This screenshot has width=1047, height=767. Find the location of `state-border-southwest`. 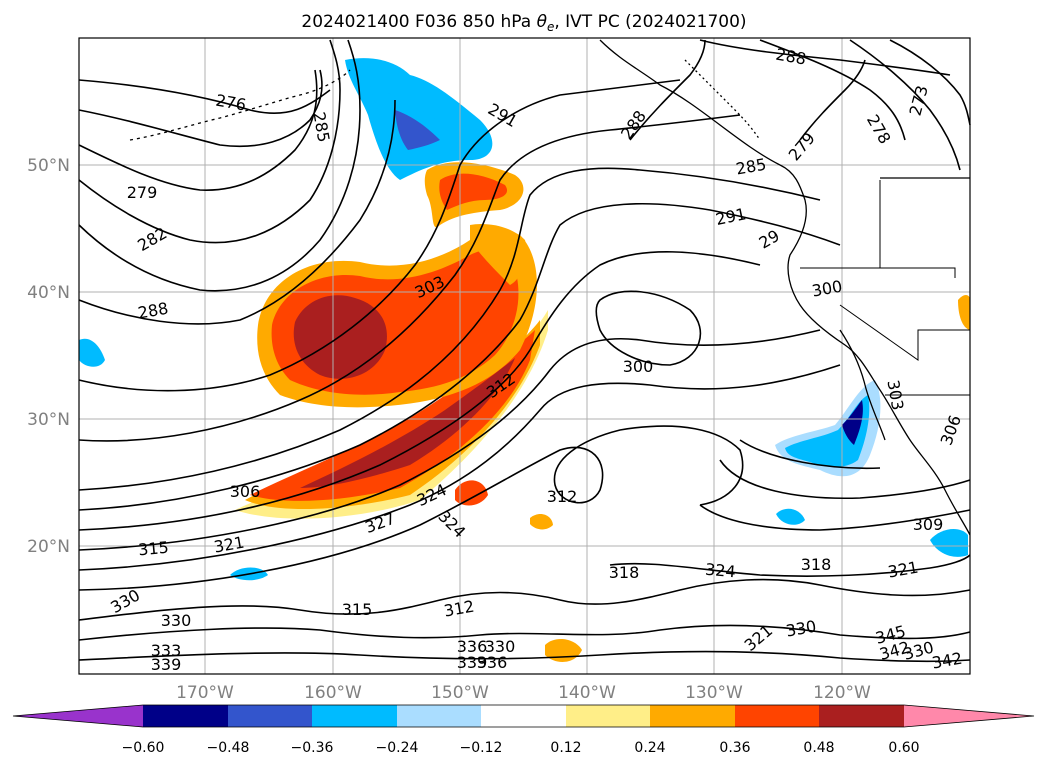

state-border-southwest is located at coordinates (904, 332).